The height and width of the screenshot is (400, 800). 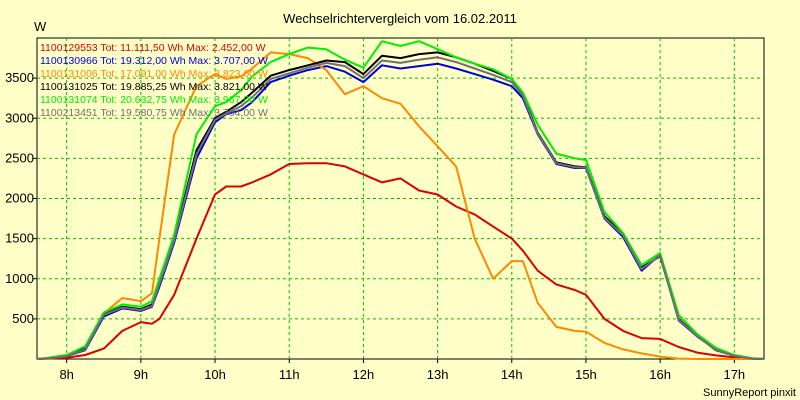 What do you see at coordinates (19, 278) in the screenshot?
I see `y-tick-label: 1000` at bounding box center [19, 278].